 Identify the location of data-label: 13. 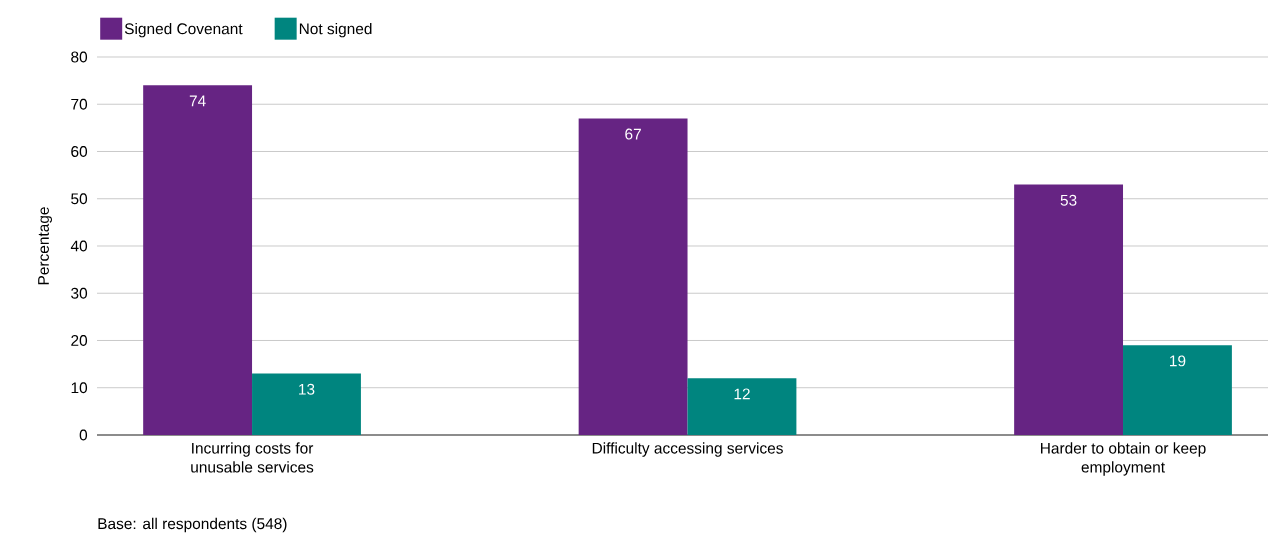
(307, 389).